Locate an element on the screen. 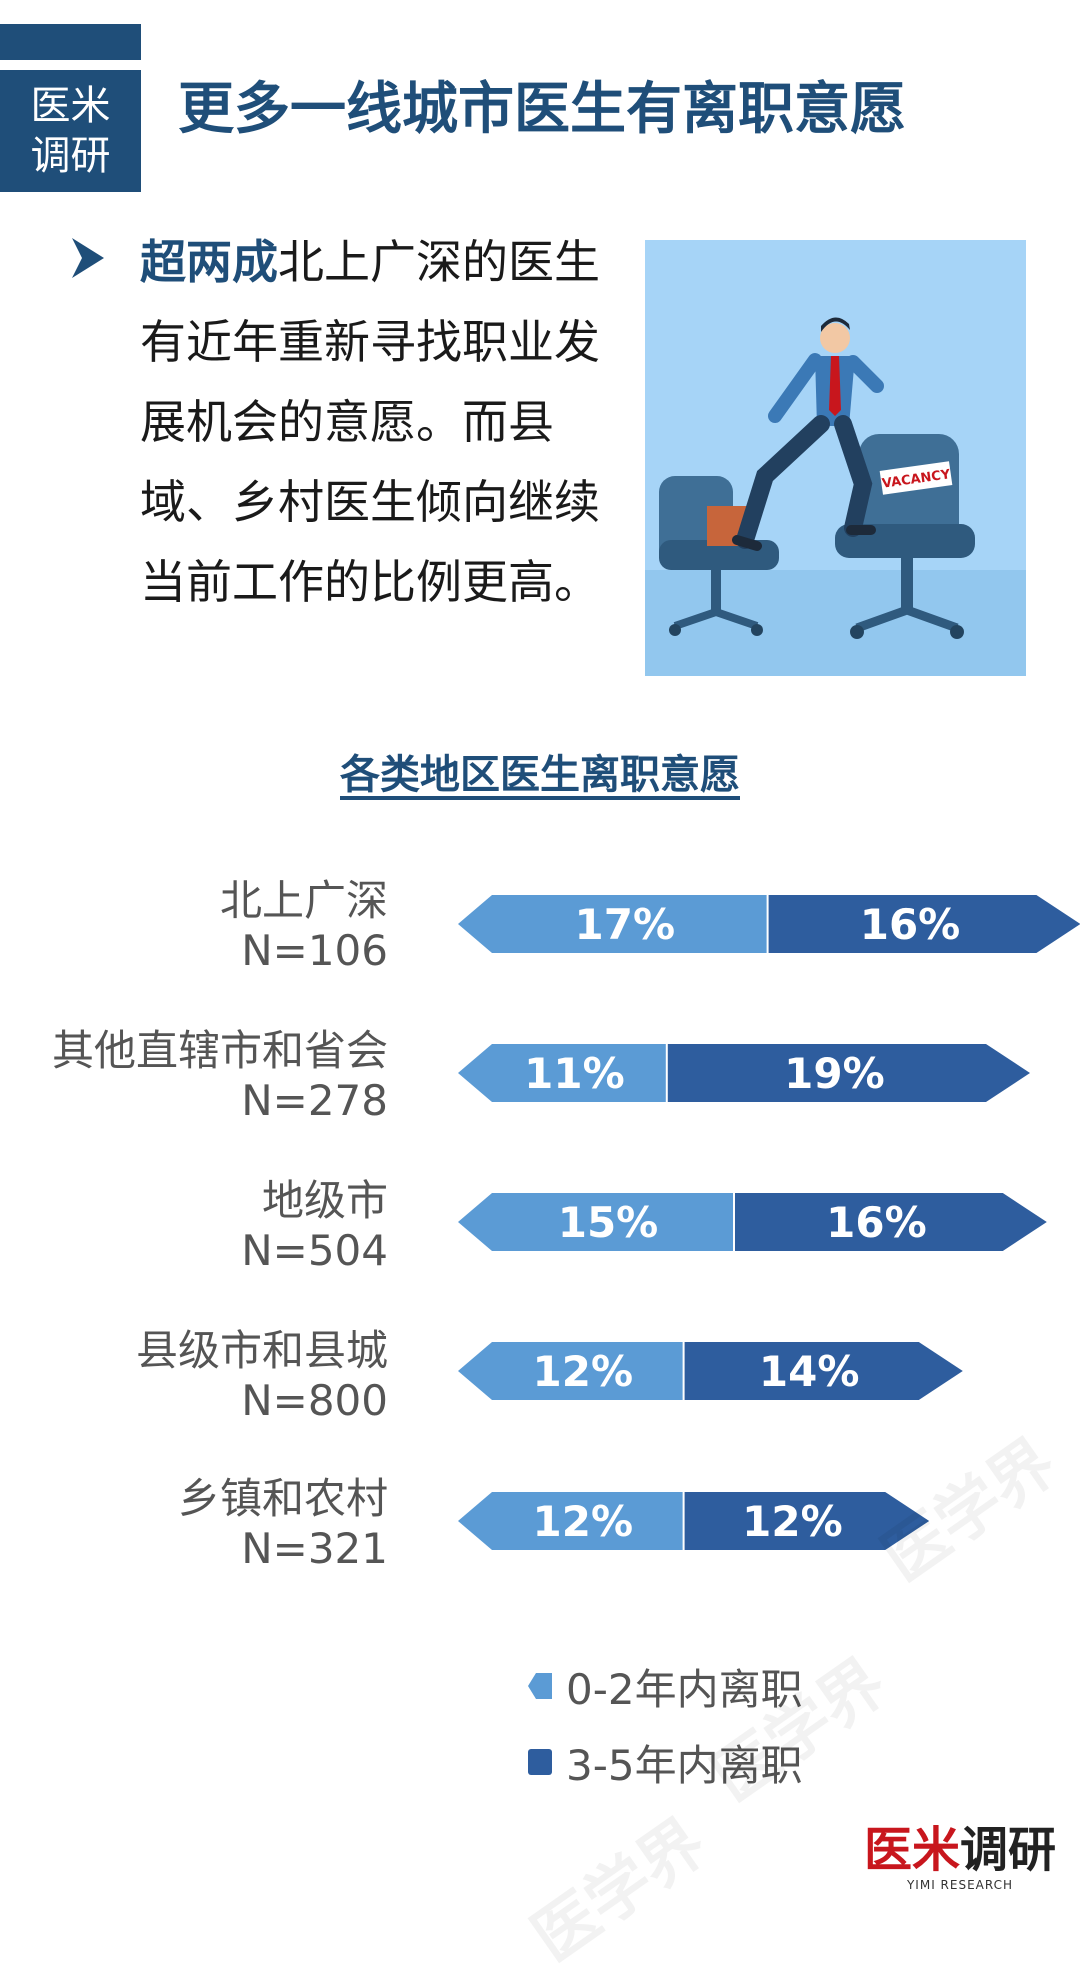 The height and width of the screenshot is (1979, 1080). bar-data-label: 19% is located at coordinates (834, 1073).